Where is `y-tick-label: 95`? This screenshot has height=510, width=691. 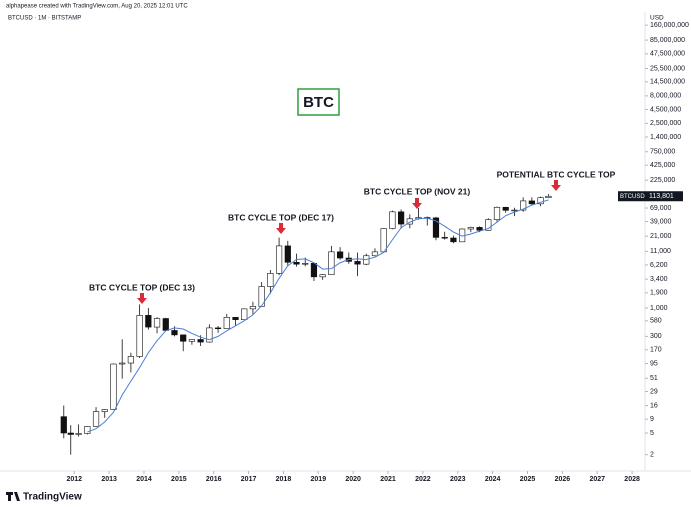 y-tick-label: 95 is located at coordinates (654, 363).